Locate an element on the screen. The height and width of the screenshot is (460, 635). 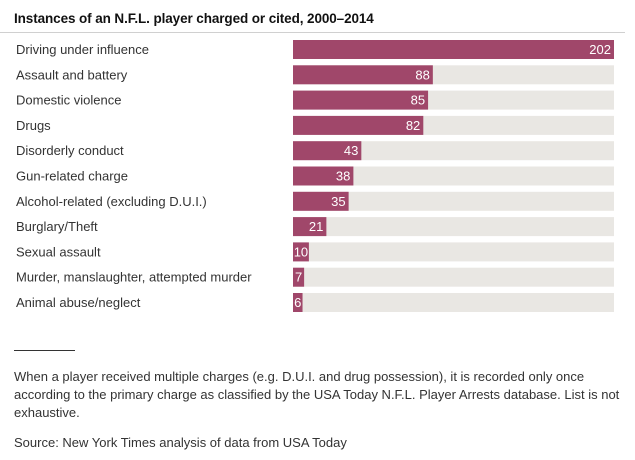
category-label-drugs: Drugs is located at coordinates (33, 125).